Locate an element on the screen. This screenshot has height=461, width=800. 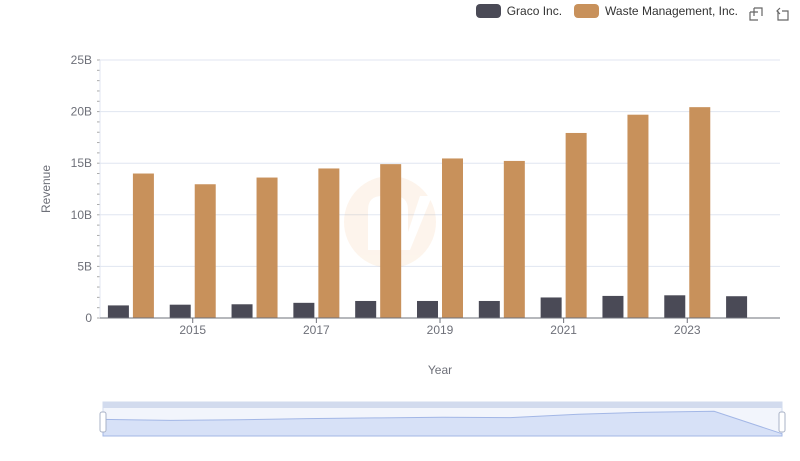
bar-graco-2024 is located at coordinates (737, 307).